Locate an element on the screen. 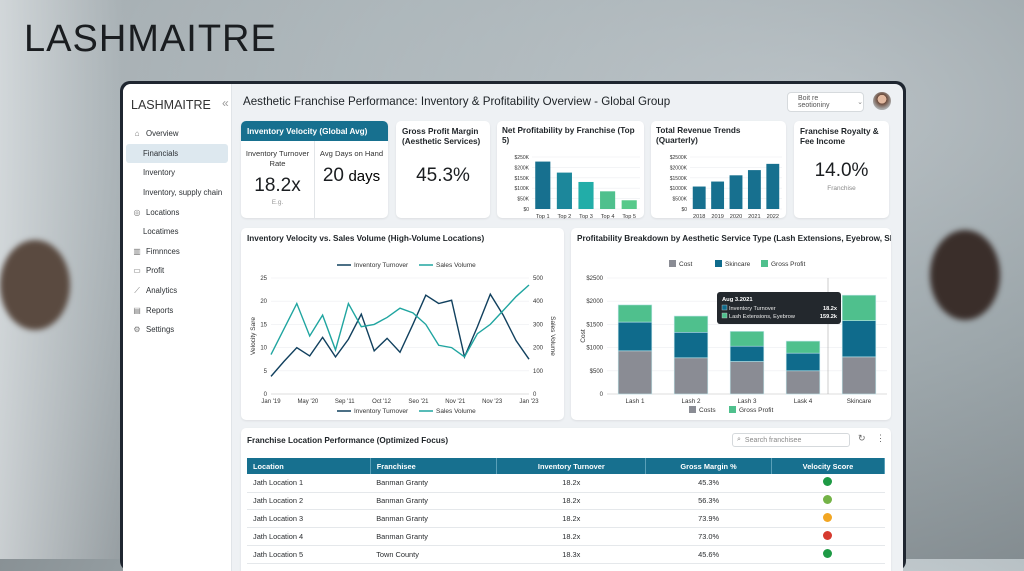 The width and height of the screenshot is (1024, 571). tick-label: 500 is located at coordinates (538, 279).